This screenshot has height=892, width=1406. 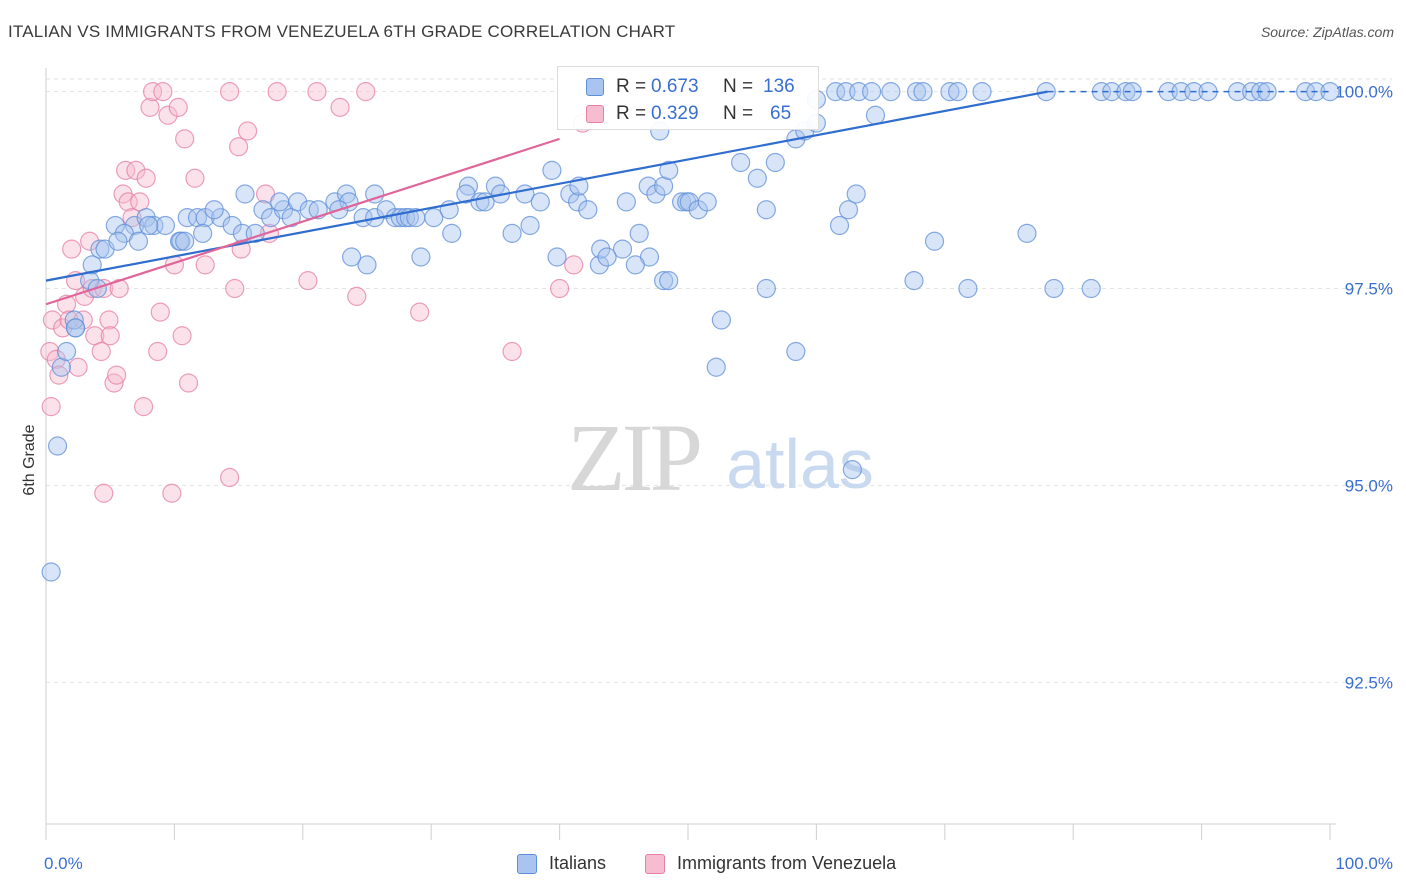 What do you see at coordinates (675, 113) in the screenshot?
I see `legend-r-value-venezuela: 0.329` at bounding box center [675, 113].